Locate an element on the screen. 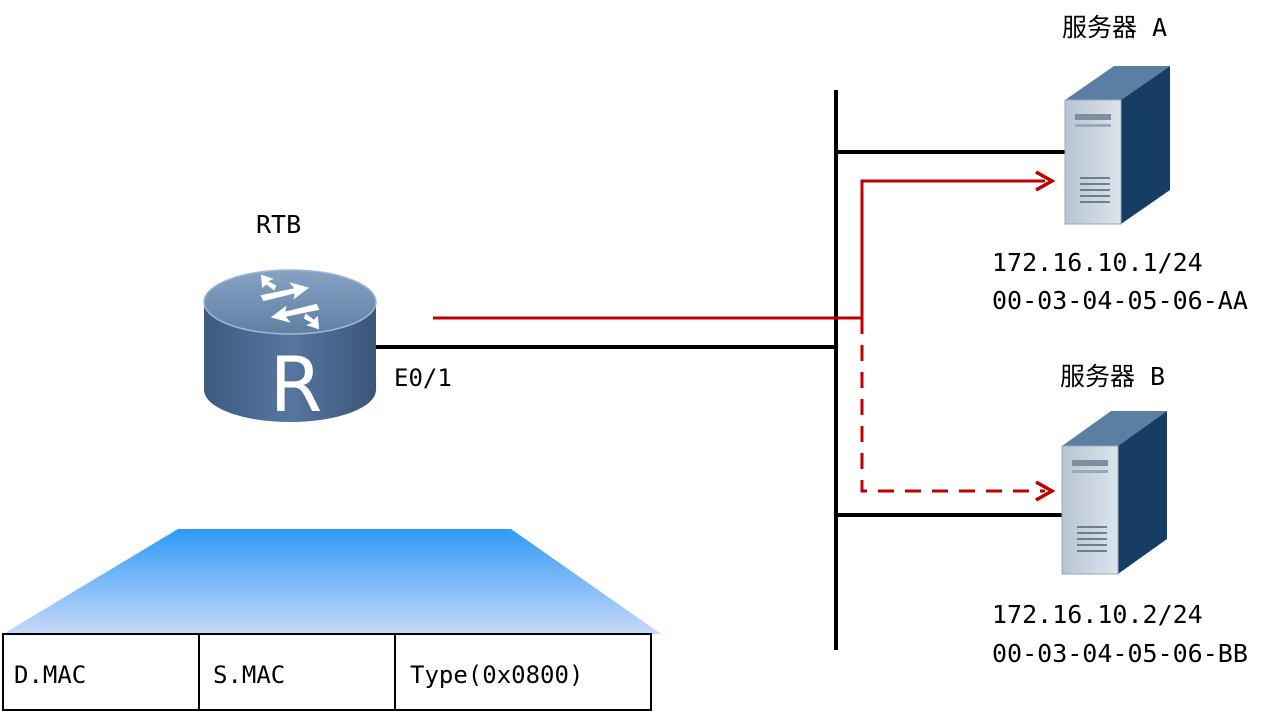 The width and height of the screenshot is (1280, 712). server-a-top is located at coordinates (1117, 83).